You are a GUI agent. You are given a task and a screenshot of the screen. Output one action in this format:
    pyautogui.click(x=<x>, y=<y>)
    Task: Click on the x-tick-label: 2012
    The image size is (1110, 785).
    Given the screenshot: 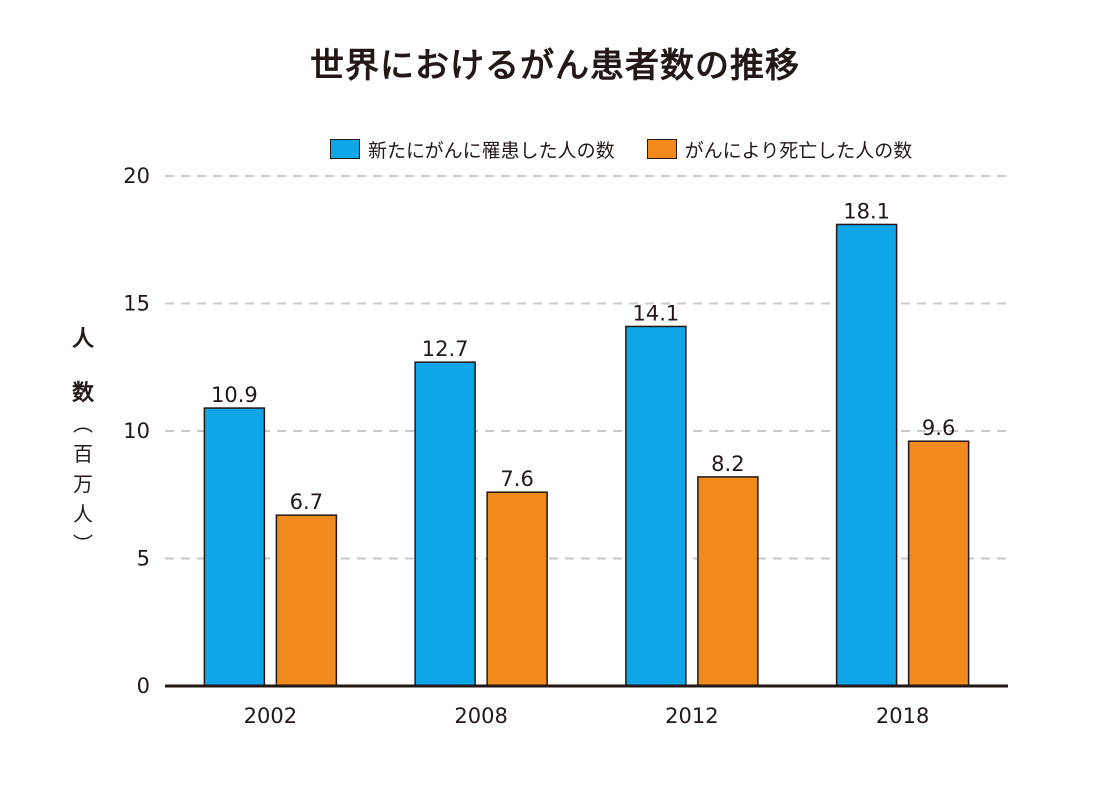 What is the action you would take?
    pyautogui.click(x=691, y=716)
    